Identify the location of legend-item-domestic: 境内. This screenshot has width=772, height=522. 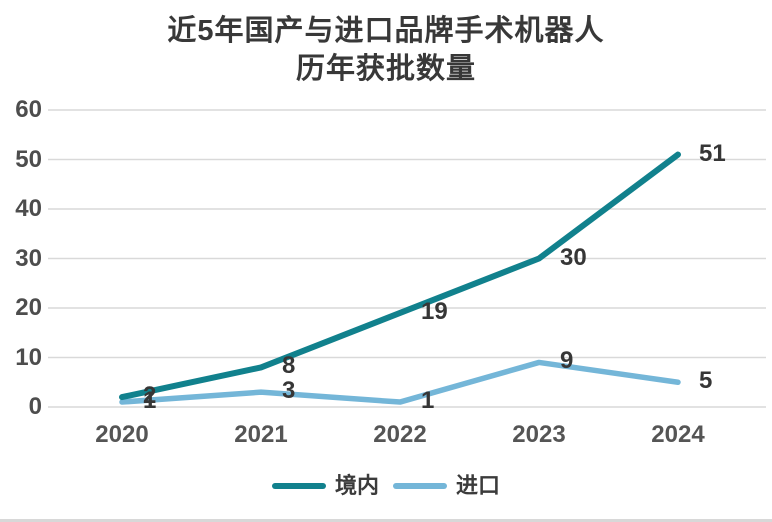
(325, 485).